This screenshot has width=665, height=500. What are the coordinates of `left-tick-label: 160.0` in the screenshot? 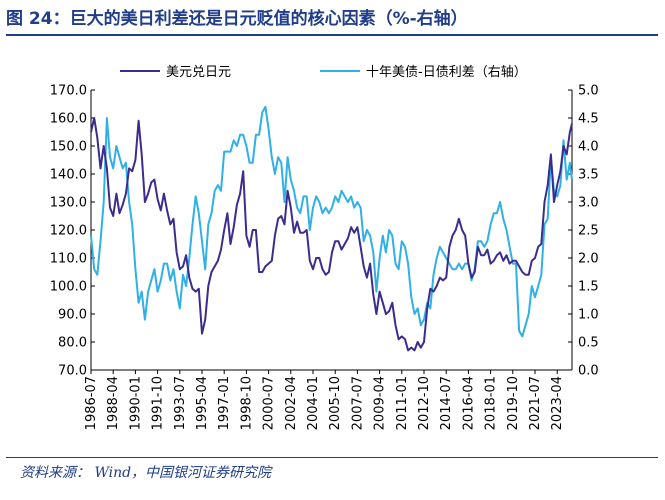 It's located at (68, 119).